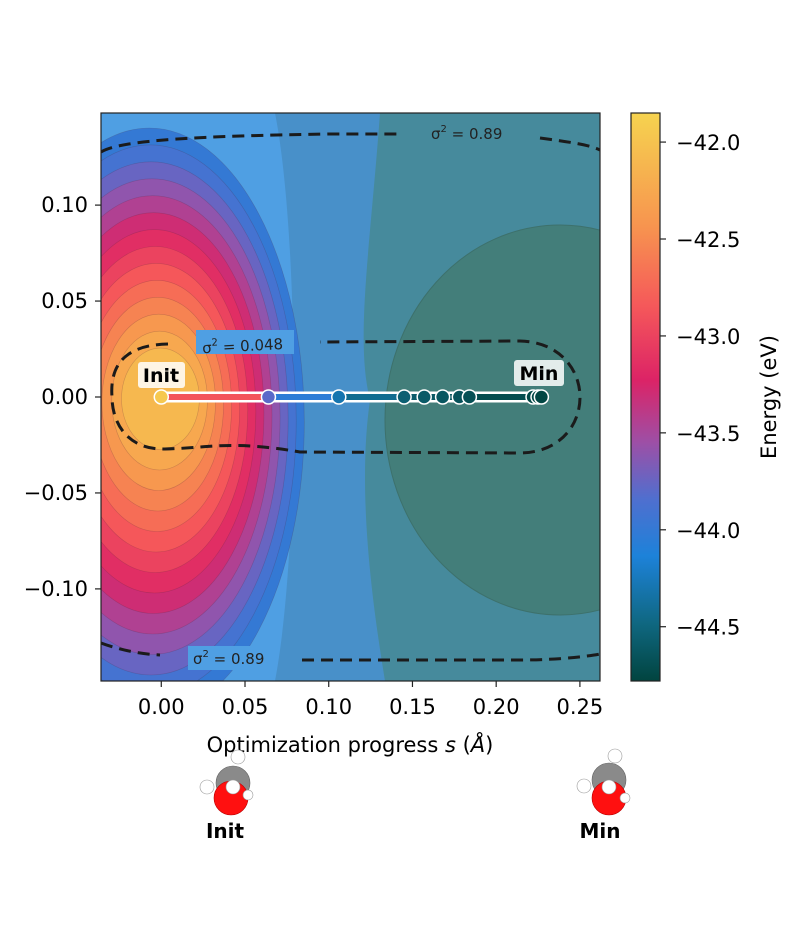 This screenshot has width=805, height=948. Describe the element at coordinates (580, 707) in the screenshot. I see `x-tick-label: 0.25` at that location.